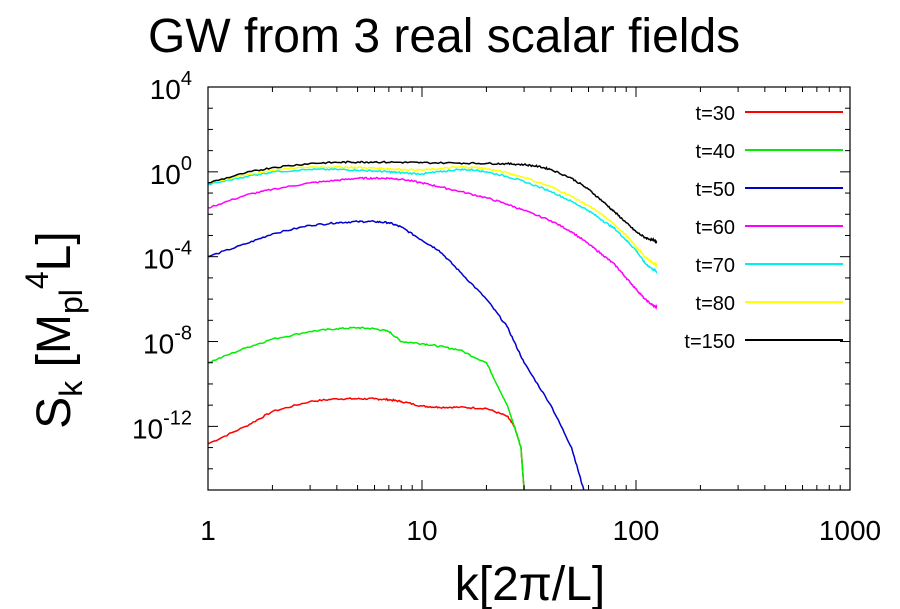 The height and width of the screenshot is (609, 900). Describe the element at coordinates (715, 114) in the screenshot. I see `legend-label: t=30` at that location.